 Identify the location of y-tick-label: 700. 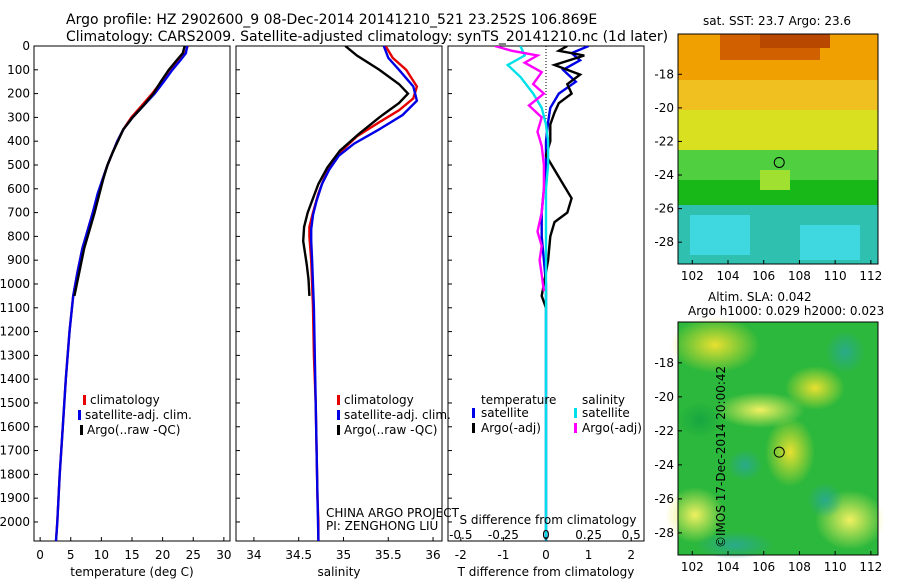
(18, 213).